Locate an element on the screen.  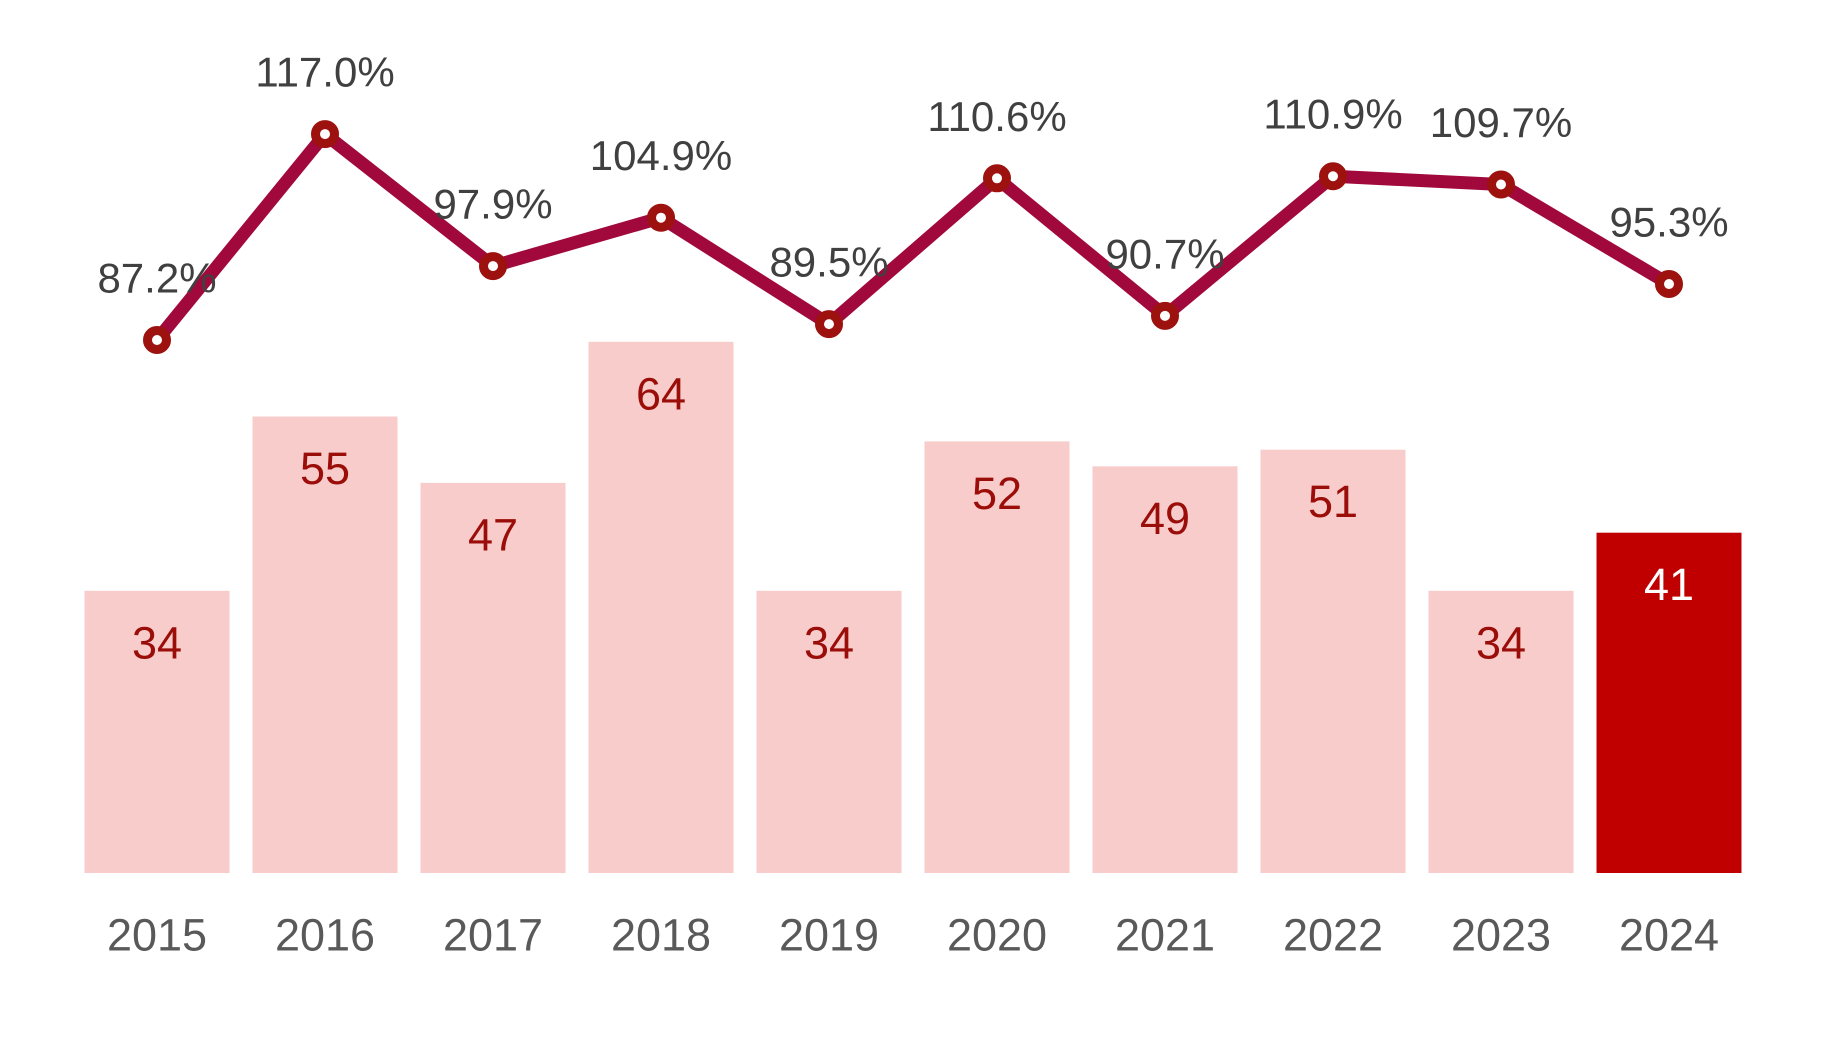
percent-label-2016: 117.0% is located at coordinates (324, 72).